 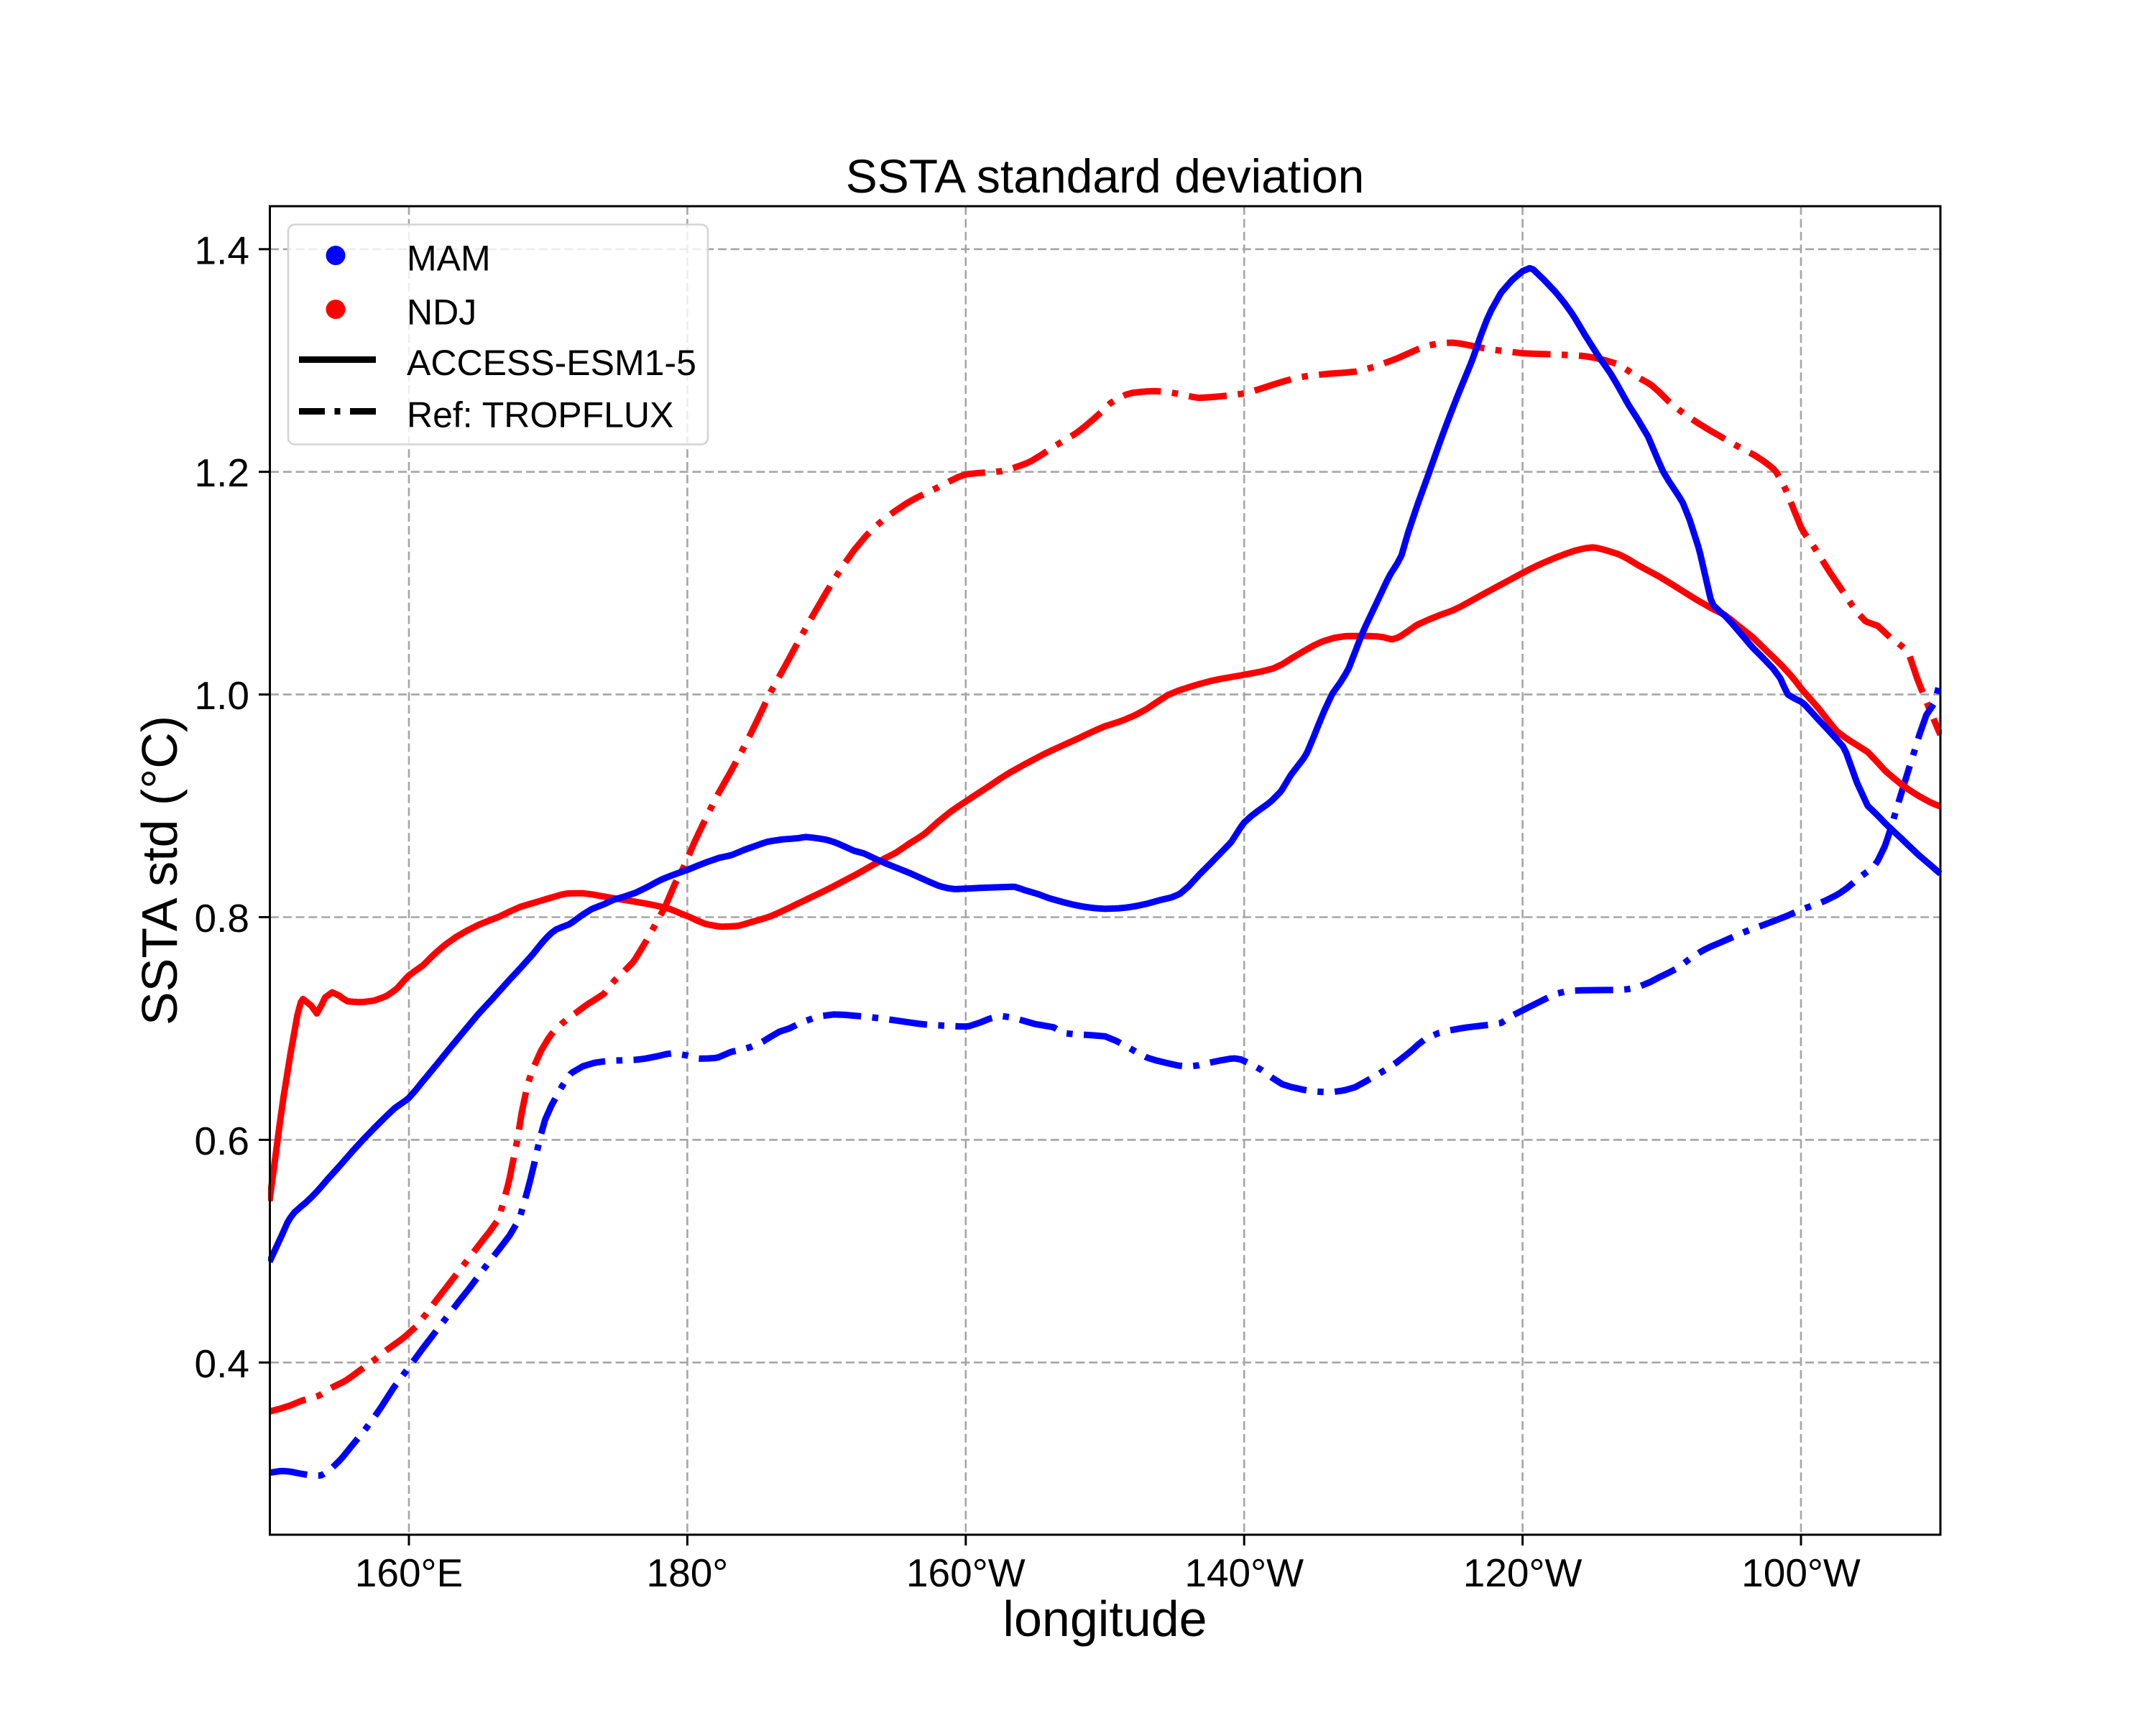 What do you see at coordinates (1106, 176) in the screenshot?
I see `svg-text: SSTA standard deviation` at bounding box center [1106, 176].